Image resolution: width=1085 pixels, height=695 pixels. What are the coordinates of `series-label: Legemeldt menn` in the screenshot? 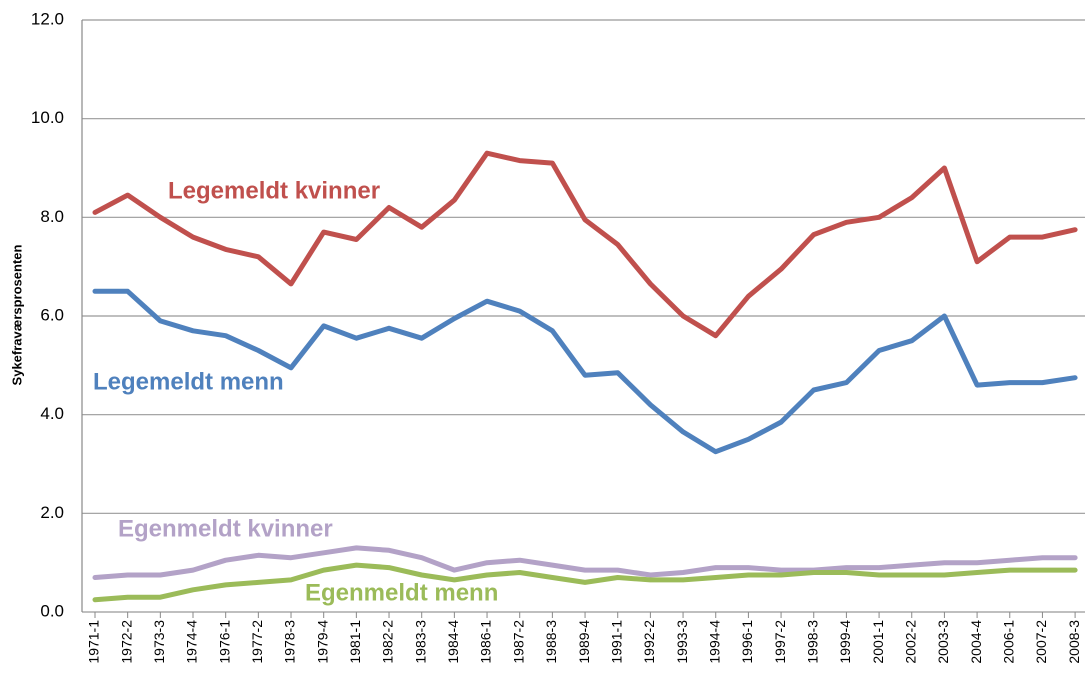 It's located at (188, 381).